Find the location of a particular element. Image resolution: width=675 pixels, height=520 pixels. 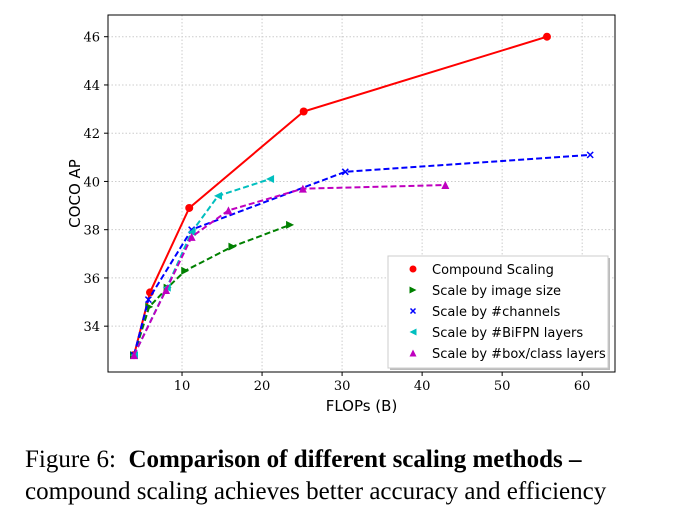

x-tick-label: 30 is located at coordinates (342, 386).